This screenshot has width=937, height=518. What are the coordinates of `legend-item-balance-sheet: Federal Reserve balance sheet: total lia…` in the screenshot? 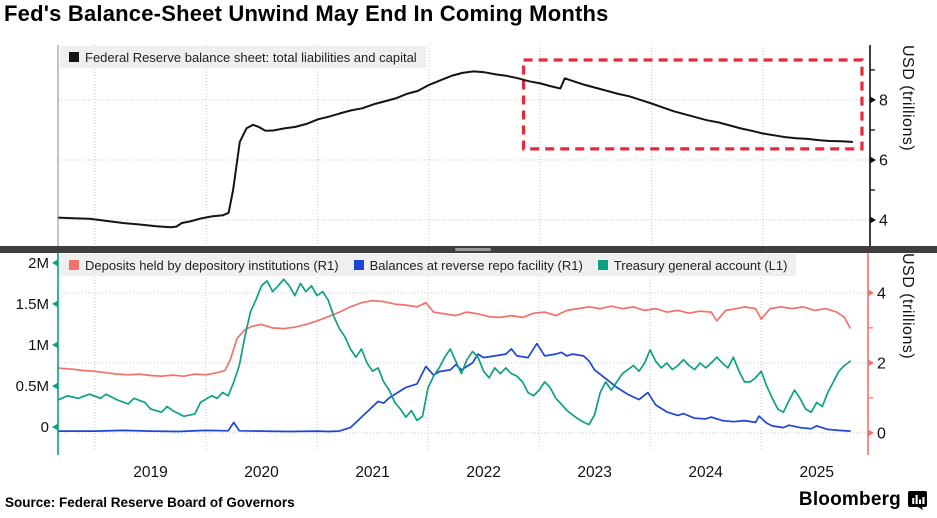 It's located at (243, 57).